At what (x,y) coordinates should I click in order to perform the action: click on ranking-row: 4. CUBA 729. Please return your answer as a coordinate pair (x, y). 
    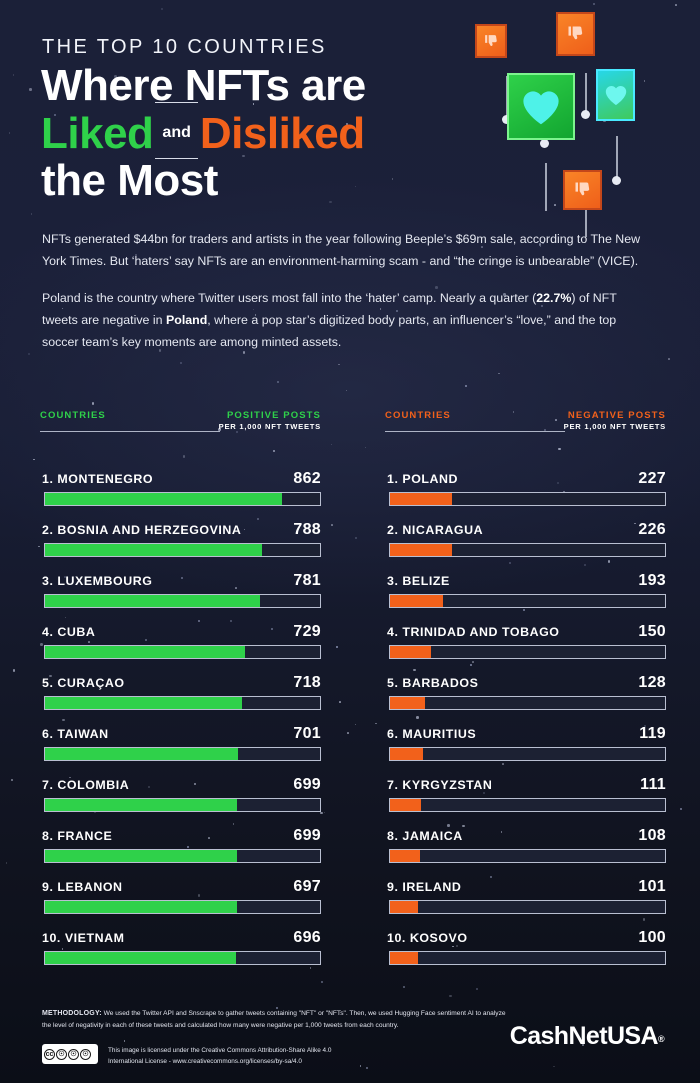
    Looking at the image, I should click on (180, 649).